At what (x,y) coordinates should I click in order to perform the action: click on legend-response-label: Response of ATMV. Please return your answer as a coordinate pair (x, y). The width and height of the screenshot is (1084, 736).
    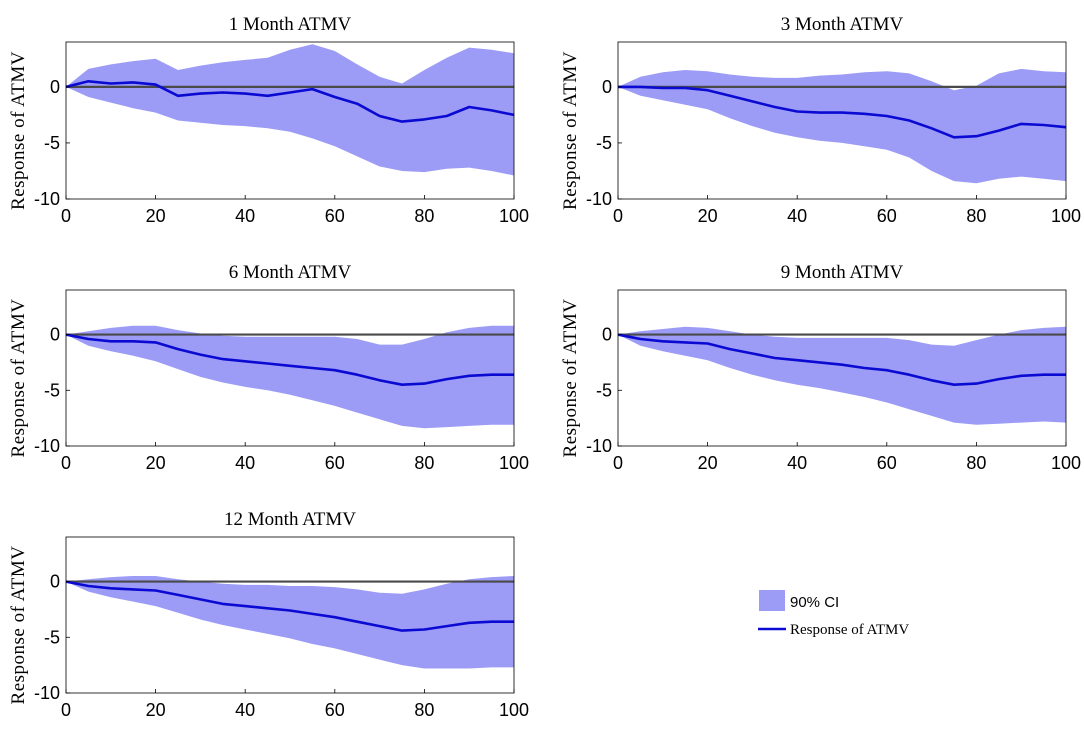
    Looking at the image, I should click on (849, 630).